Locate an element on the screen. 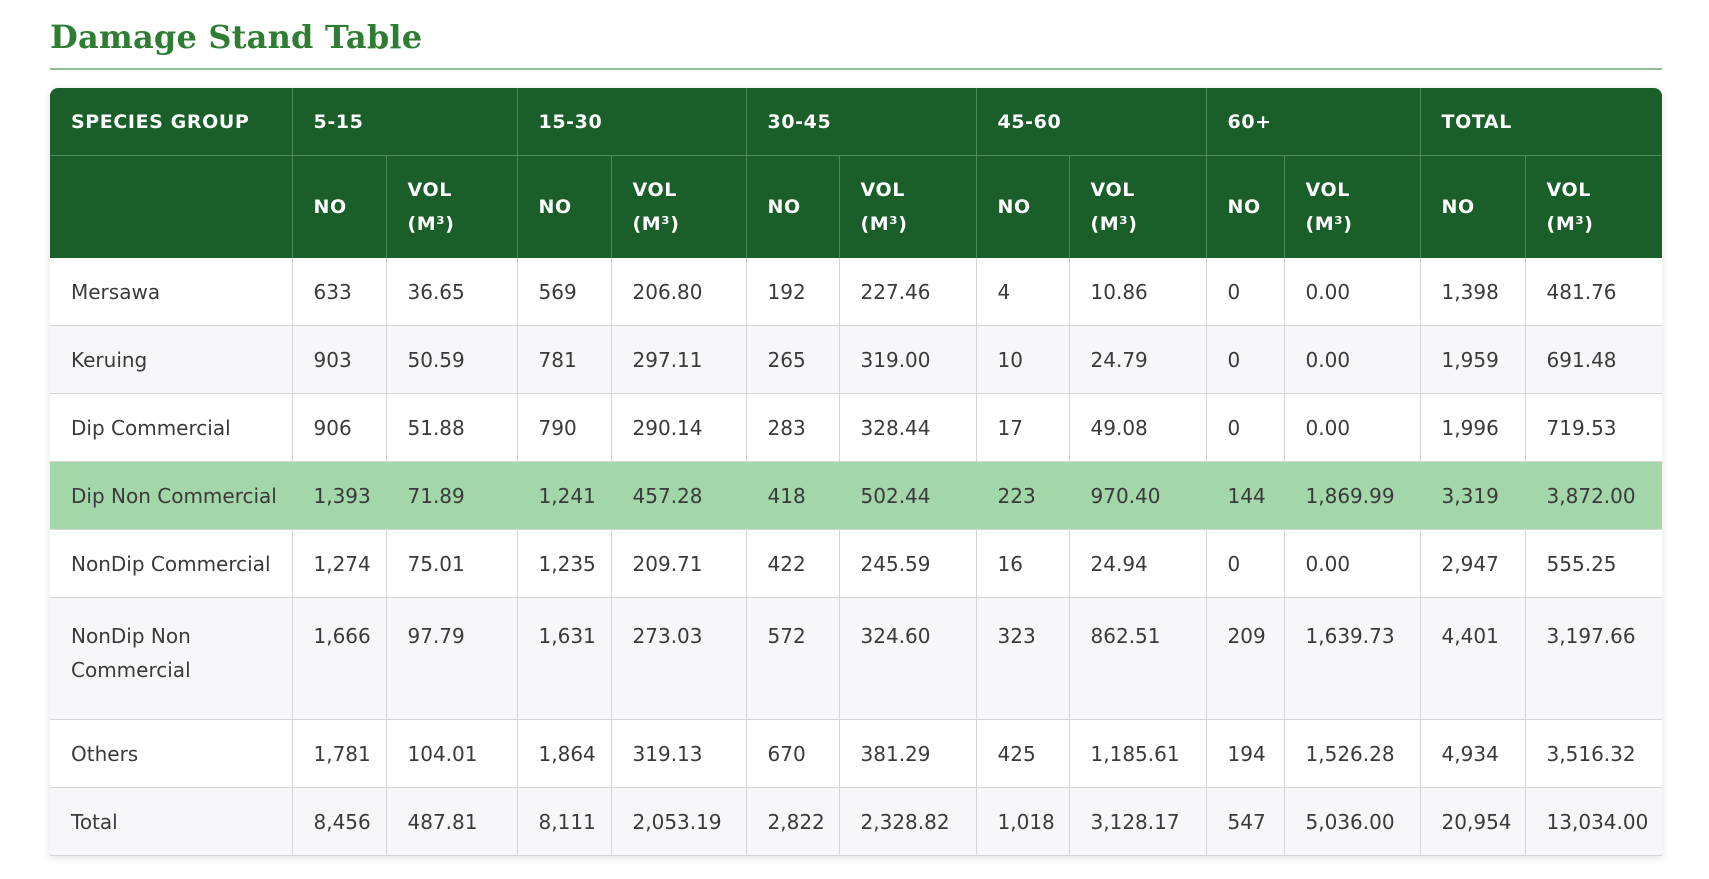 This screenshot has width=1709, height=879. table-cell: 324.60 is located at coordinates (908, 658).